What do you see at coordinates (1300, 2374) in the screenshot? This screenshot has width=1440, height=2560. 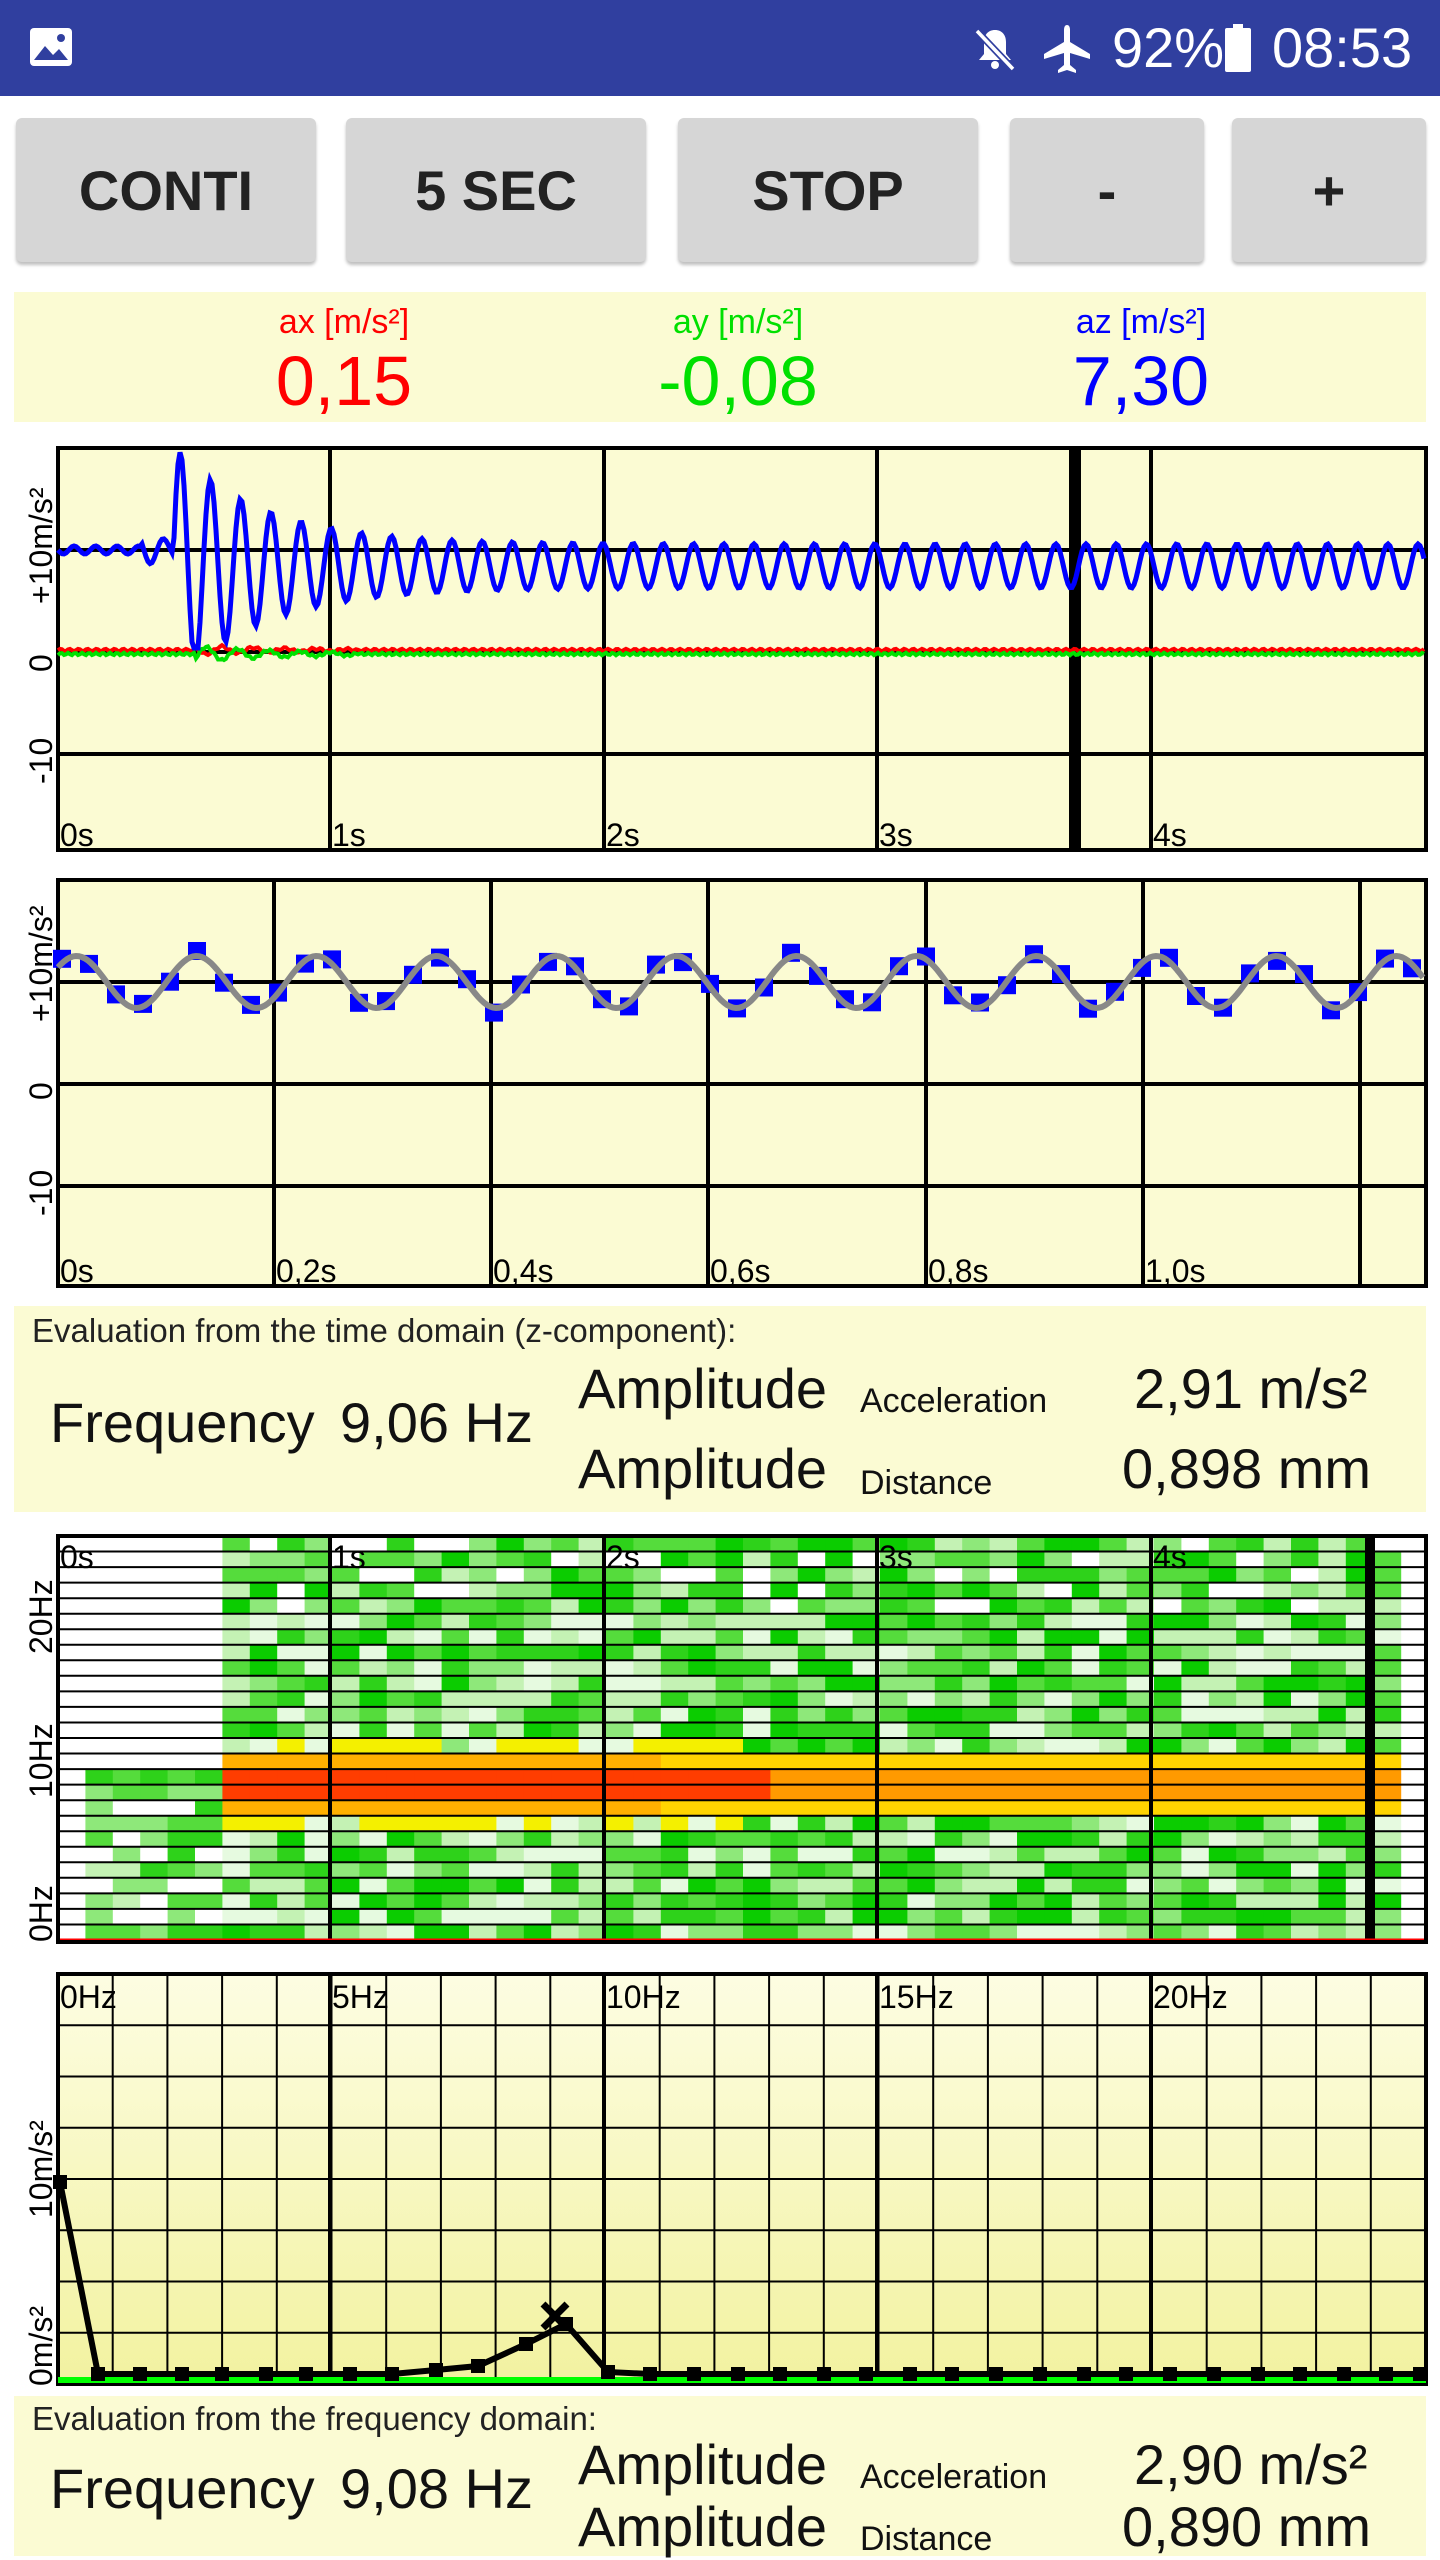 I see `spectrum-point` at bounding box center [1300, 2374].